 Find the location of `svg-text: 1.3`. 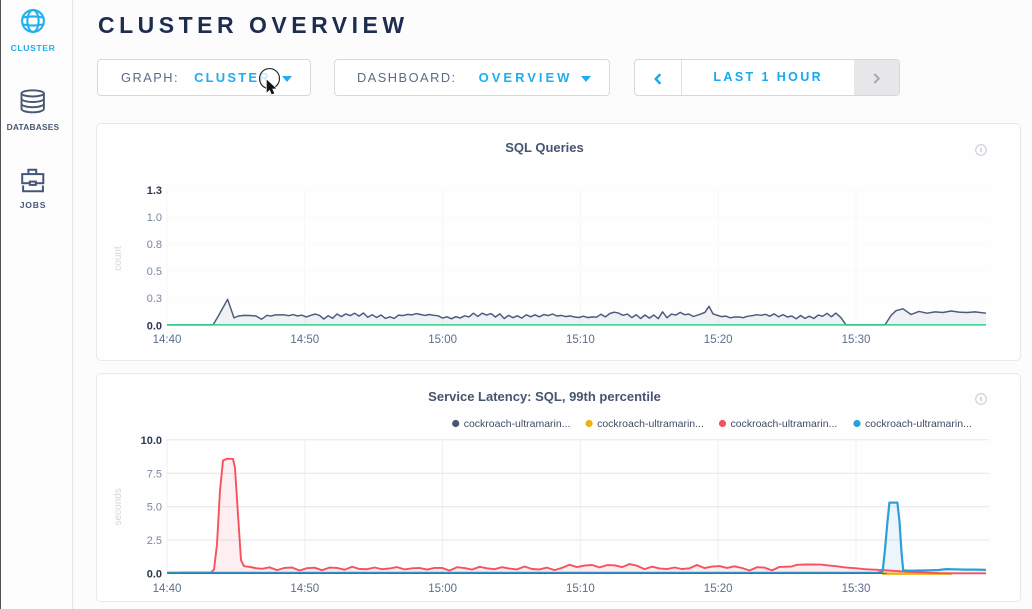

svg-text: 1.3 is located at coordinates (154, 190).